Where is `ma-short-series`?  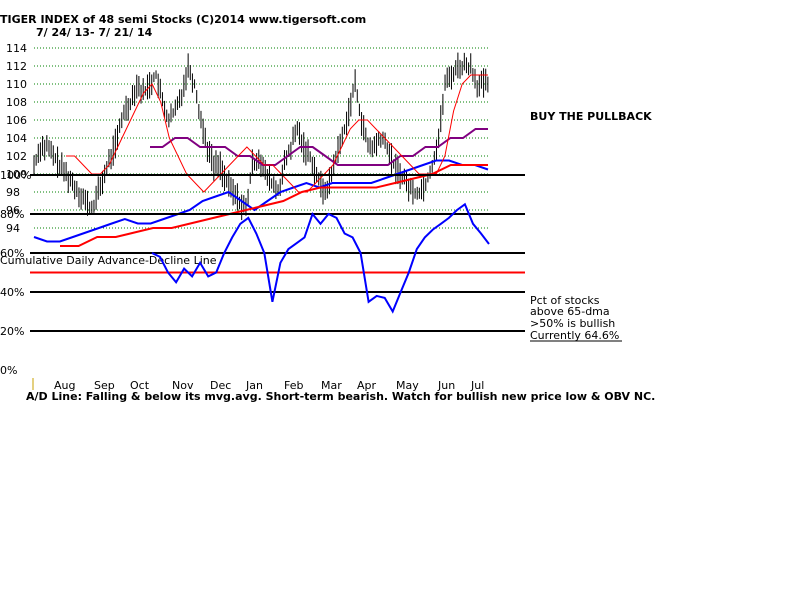
ma-short-series is located at coordinates (277, 133).